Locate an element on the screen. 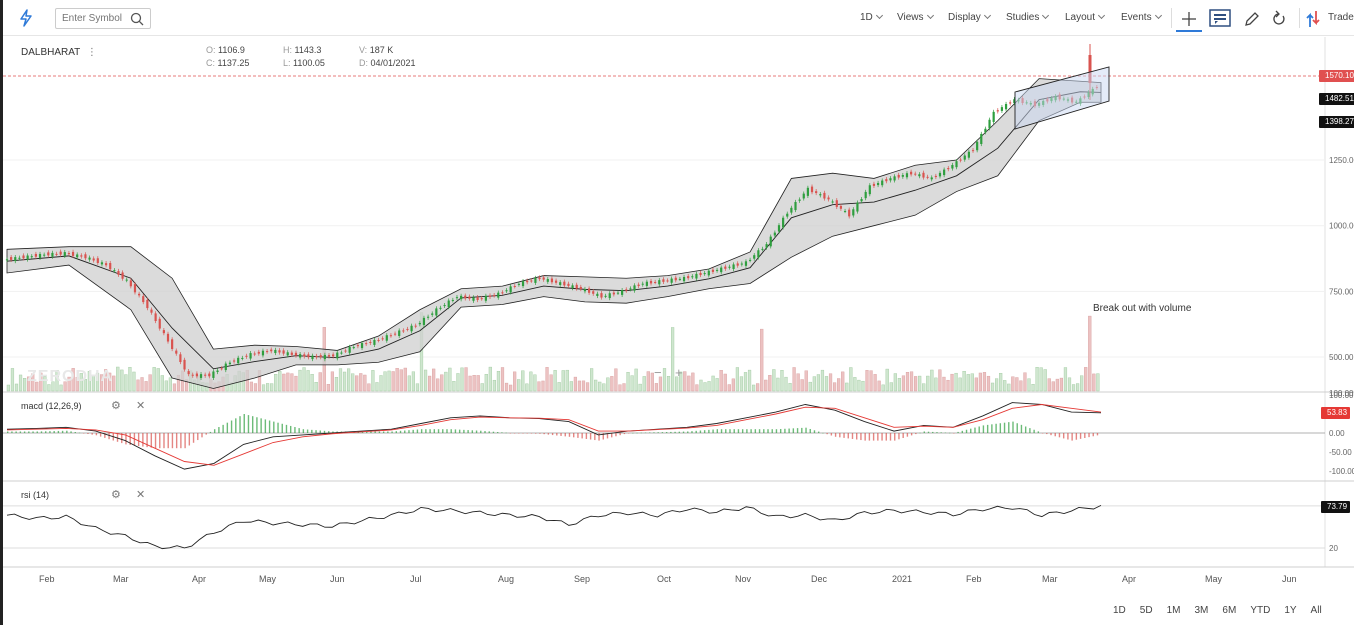 This screenshot has width=1354, height=625. search-input is located at coordinates (94, 18).